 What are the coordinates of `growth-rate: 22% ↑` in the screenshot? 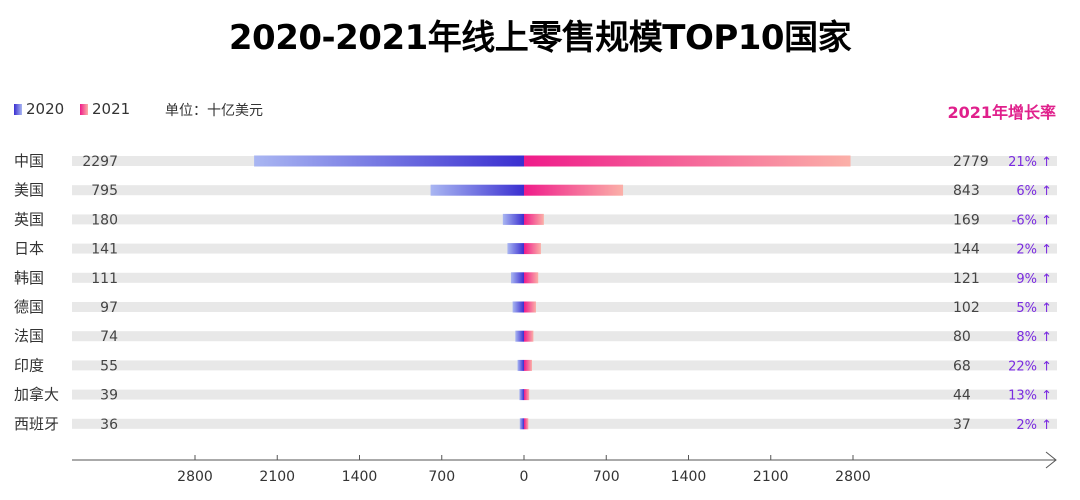 It's located at (1030, 366).